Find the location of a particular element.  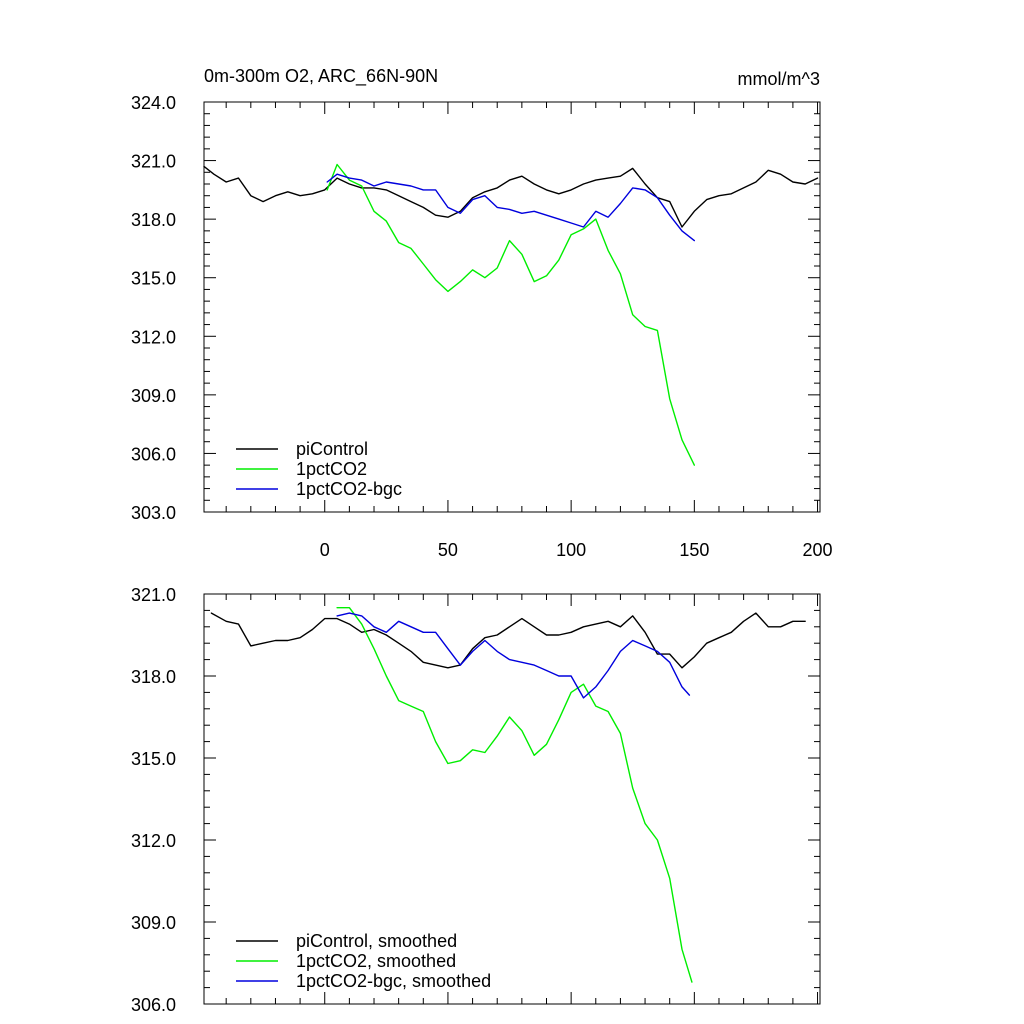

series-line-1pctco2-bgc is located at coordinates (510, 207).